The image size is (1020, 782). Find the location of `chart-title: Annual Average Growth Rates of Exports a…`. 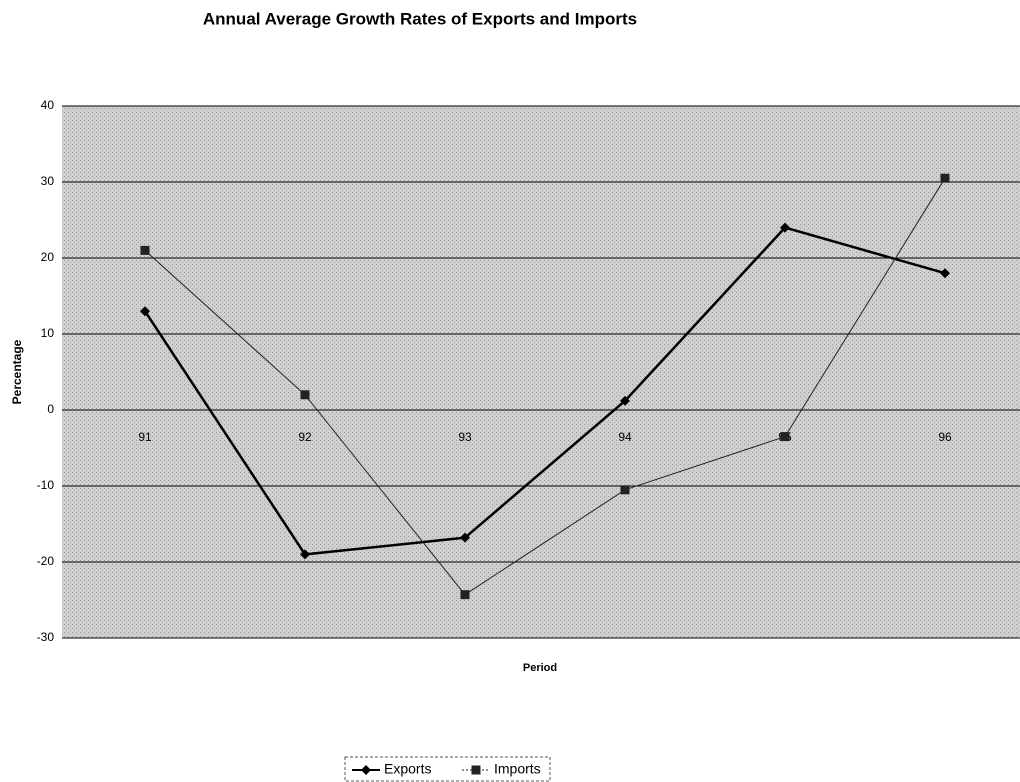

chart-title: Annual Average Growth Rates of Exports a… is located at coordinates (420, 18).